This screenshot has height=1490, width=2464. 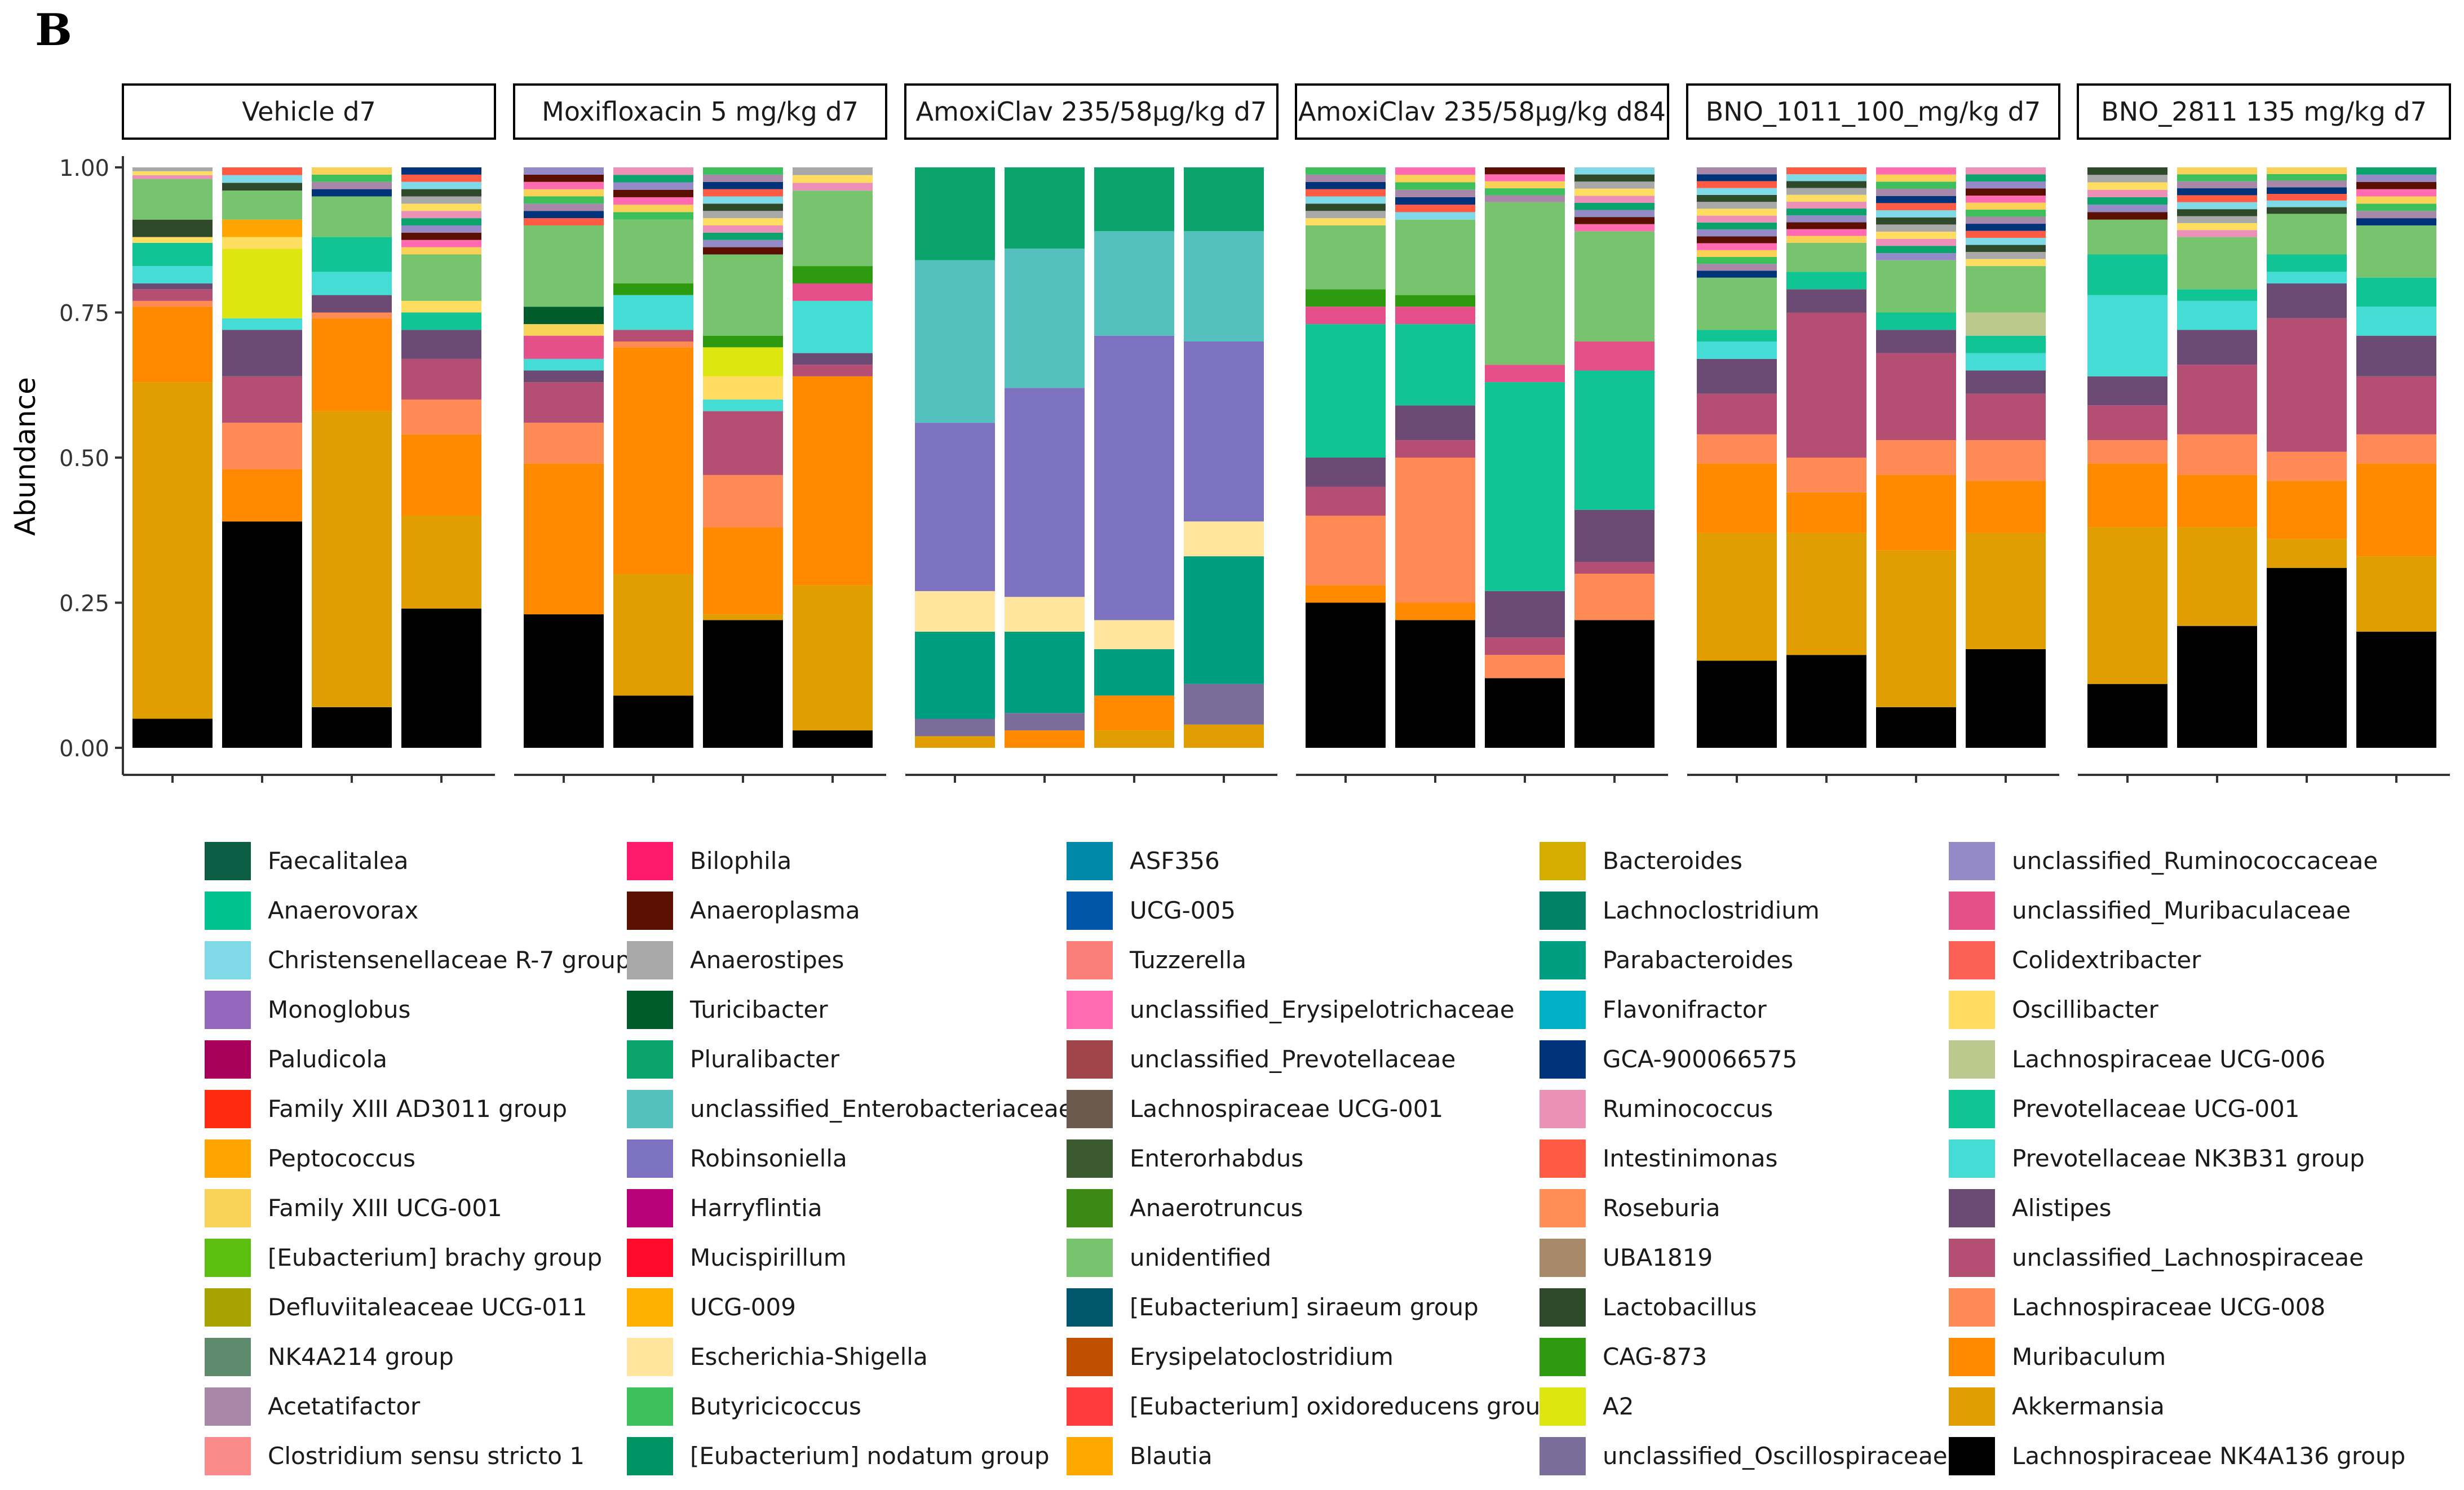 What do you see at coordinates (1482, 433) in the screenshot?
I see `facet: AmoxiClav 235/58µg/kg d84` at bounding box center [1482, 433].